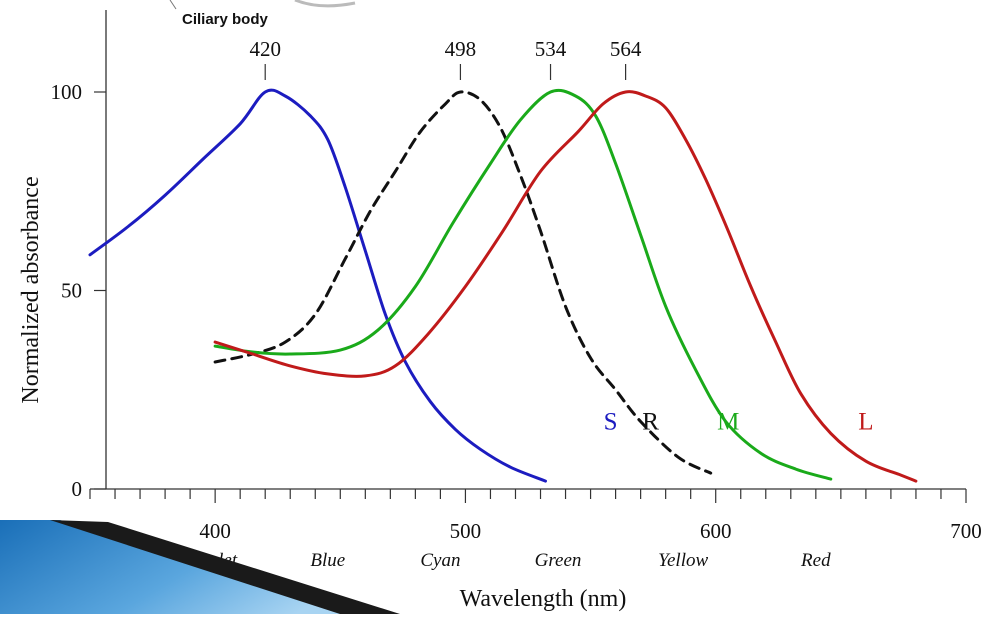 Image resolution: width=990 pixels, height=619 pixels. I want to click on y-tick-label: 0, so click(77, 489).